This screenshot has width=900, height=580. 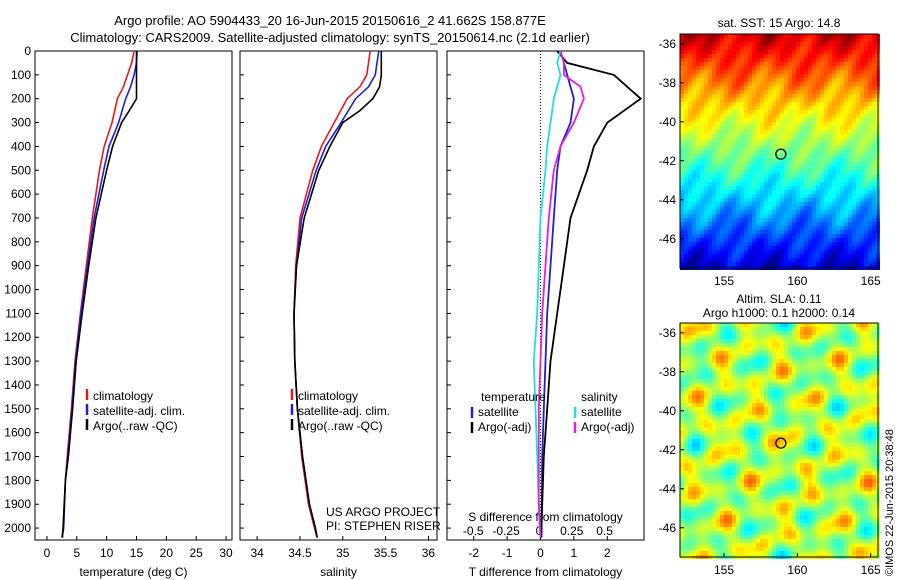 What do you see at coordinates (167, 553) in the screenshot?
I see `x-tick-label: 20` at bounding box center [167, 553].